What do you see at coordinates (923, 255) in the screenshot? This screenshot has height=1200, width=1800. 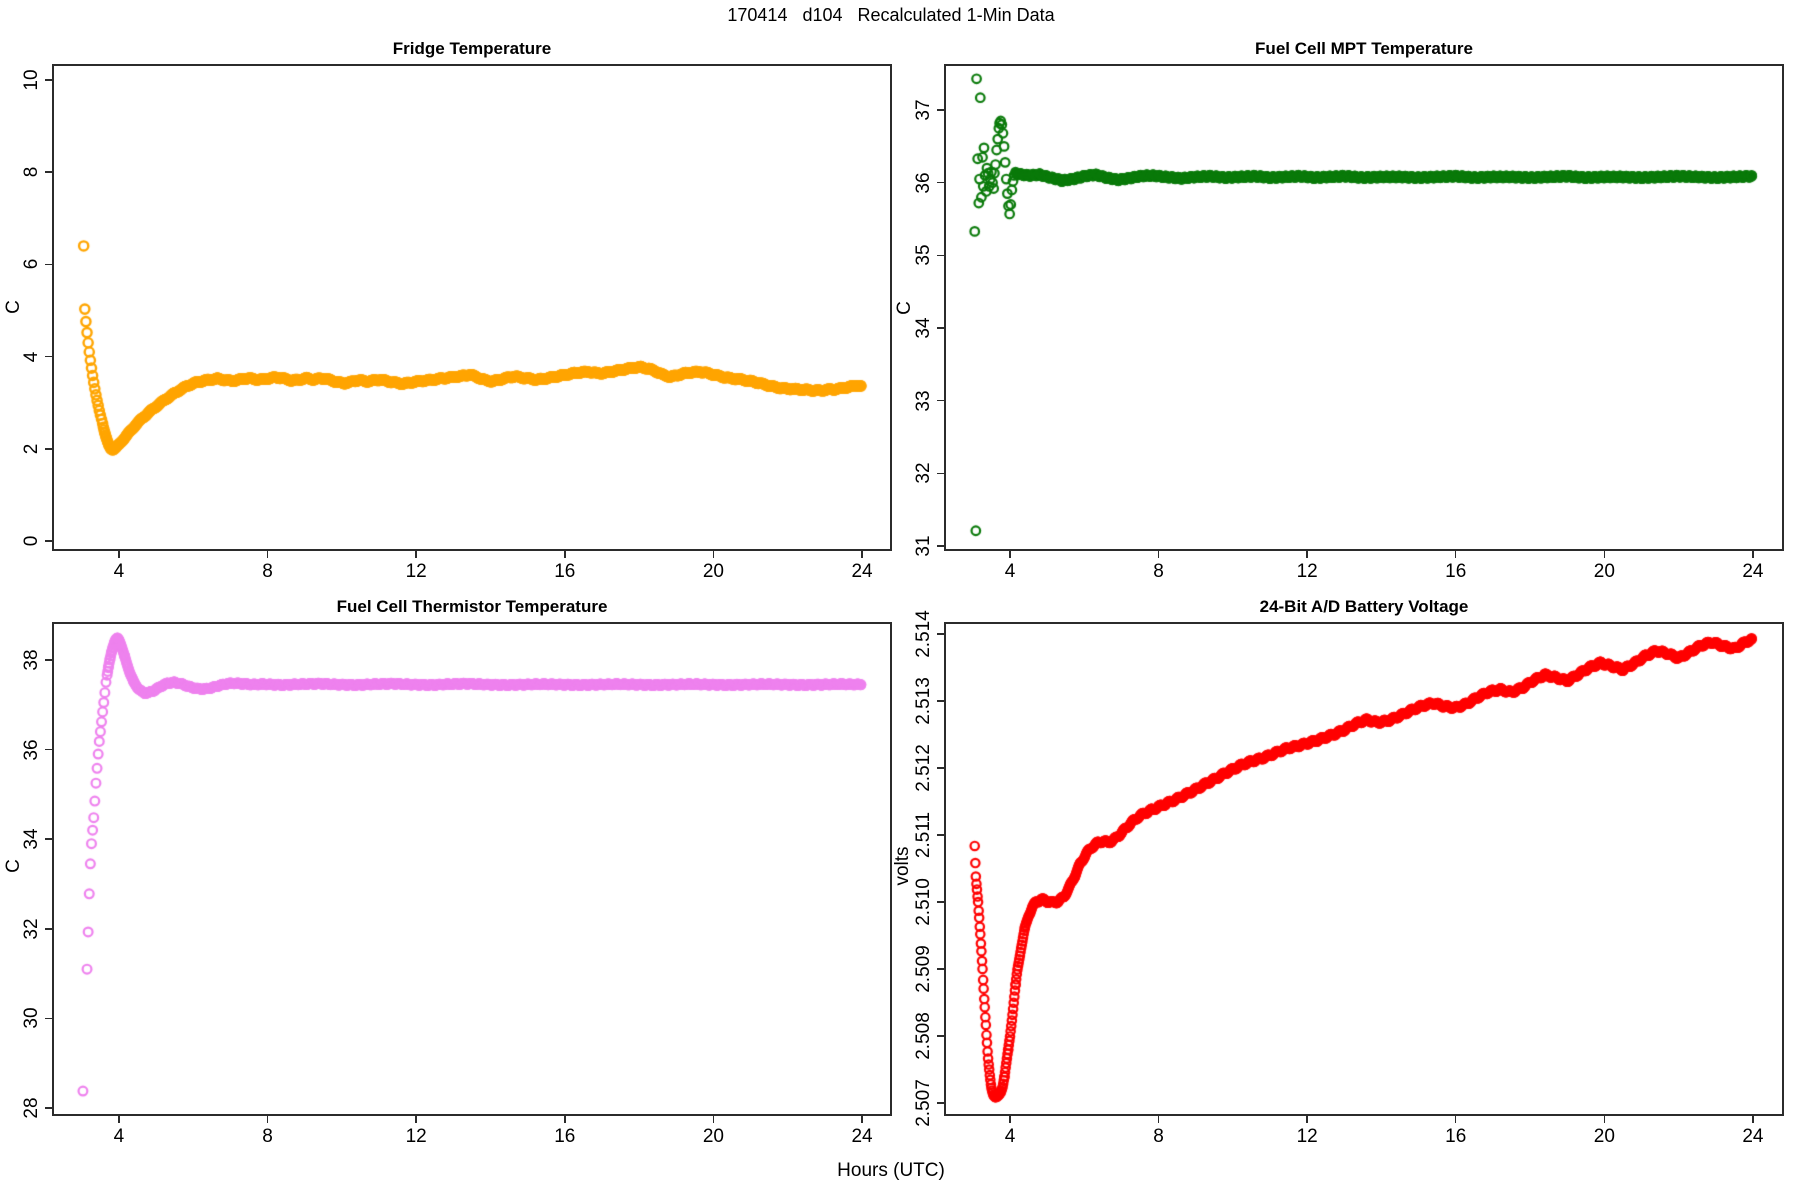 I see `y-tick-label: 35` at bounding box center [923, 255].